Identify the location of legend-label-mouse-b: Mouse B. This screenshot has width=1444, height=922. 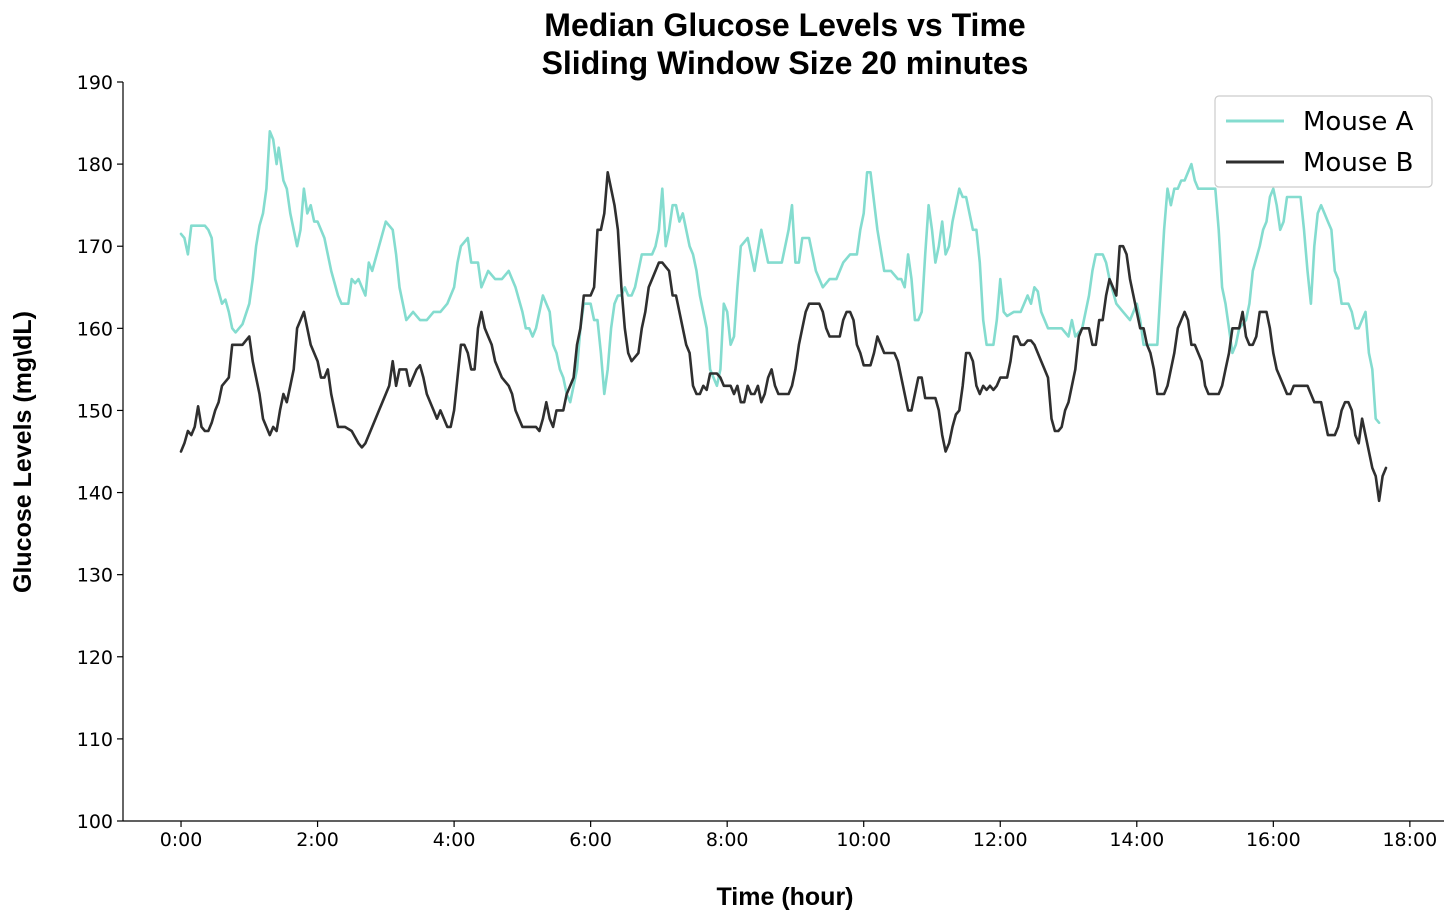
(1358, 163).